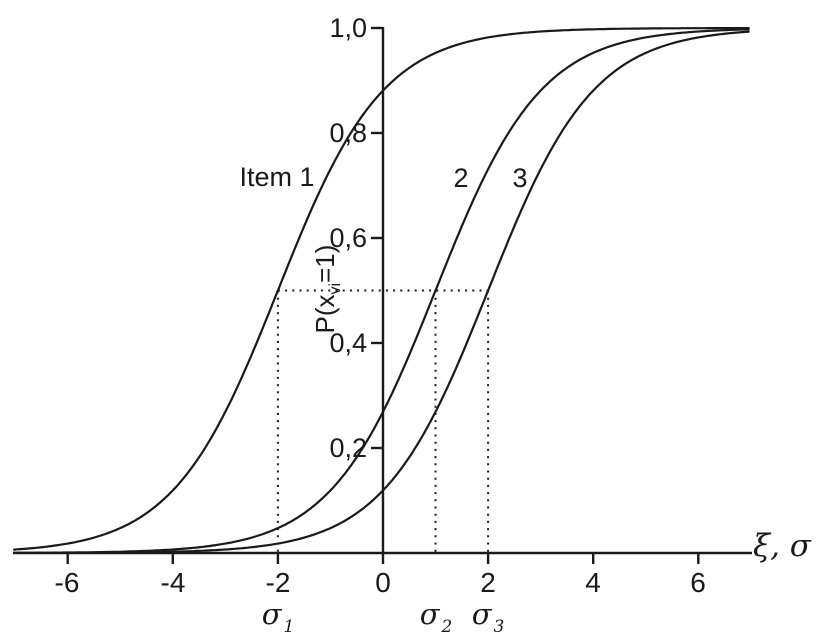  Describe the element at coordinates (429, 614) in the screenshot. I see `sigma-2-base: σ` at that location.